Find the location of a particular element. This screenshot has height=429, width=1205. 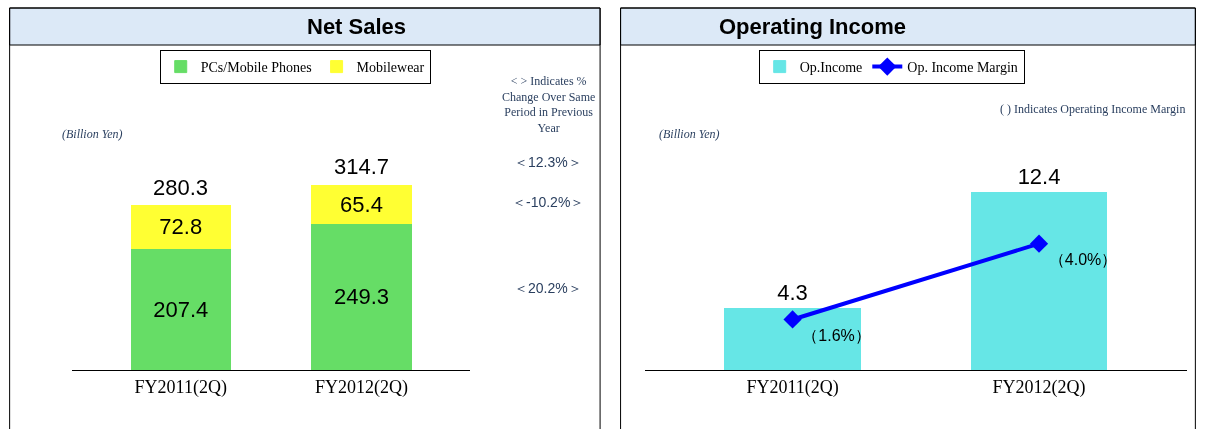

legend-label: Op. Income Margin is located at coordinates (962, 68).